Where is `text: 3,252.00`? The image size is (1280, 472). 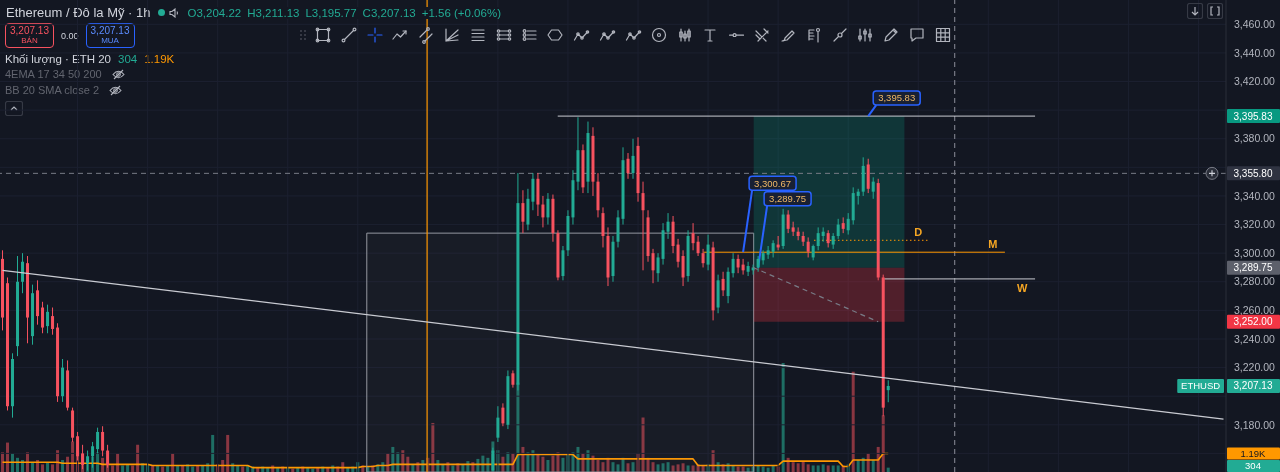 text: 3,252.00 is located at coordinates (1253, 322).